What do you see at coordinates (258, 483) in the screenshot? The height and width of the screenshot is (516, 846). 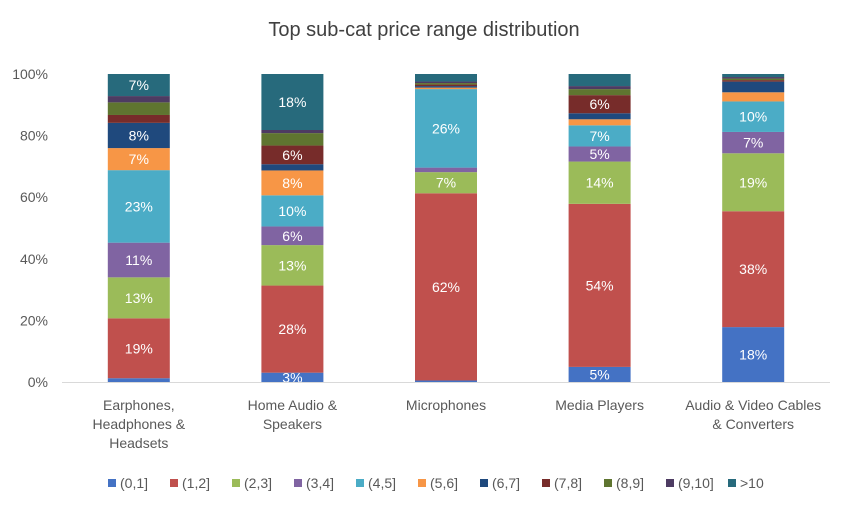 I see `legend-label: (2,3]` at bounding box center [258, 483].